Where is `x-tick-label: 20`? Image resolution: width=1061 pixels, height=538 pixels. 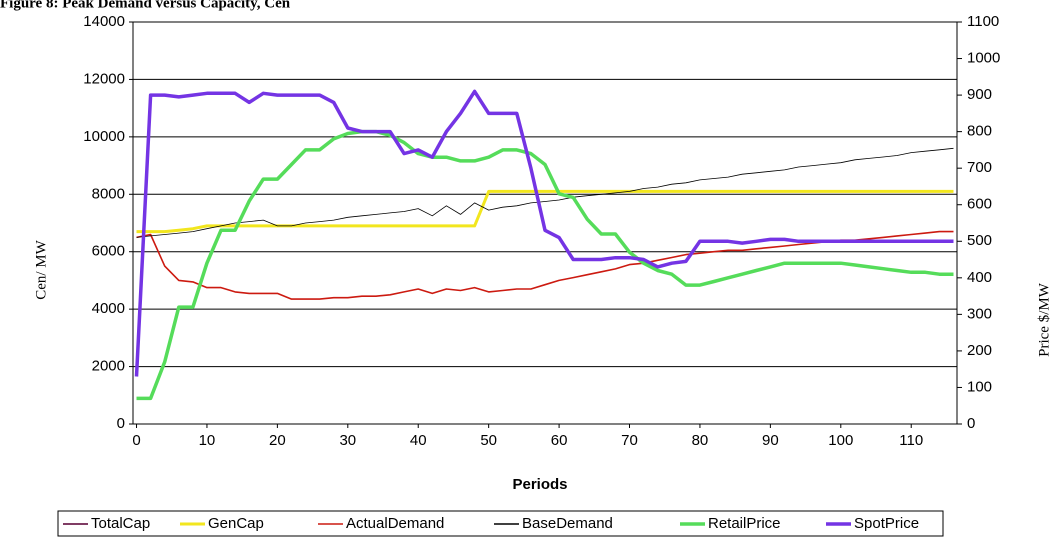 x-tick-label: 20 is located at coordinates (277, 440).